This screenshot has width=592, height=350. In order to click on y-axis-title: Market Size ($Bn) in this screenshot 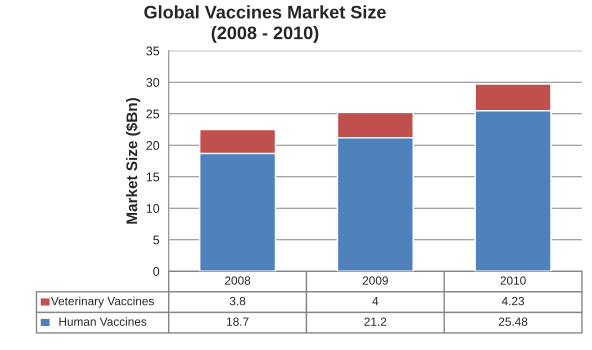, I will do `click(133, 161)`.